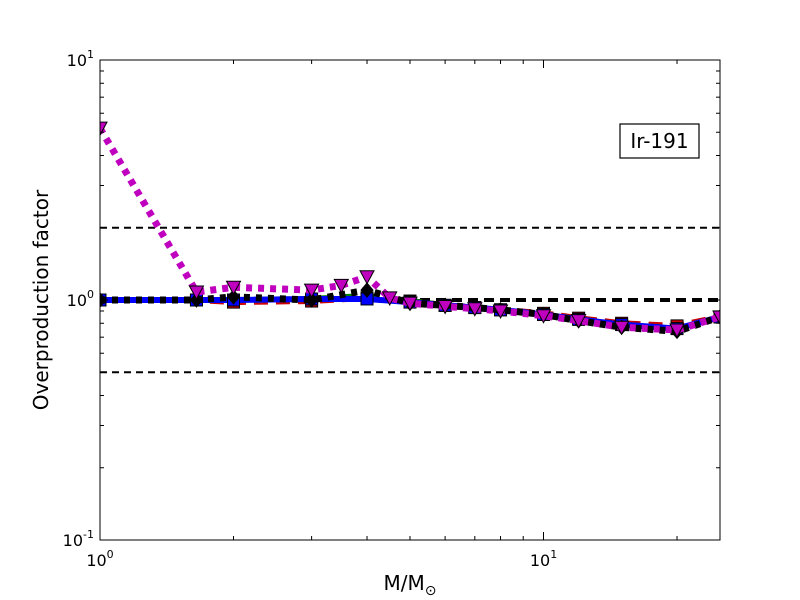  Describe the element at coordinates (410, 585) in the screenshot. I see `x-axis-label: M/M⊙` at that location.